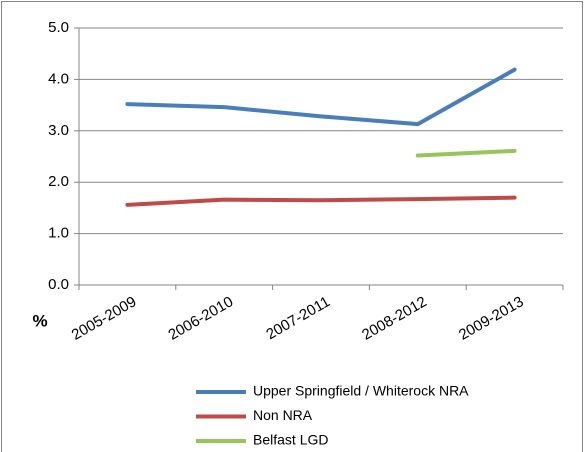 This screenshot has height=452, width=584. I want to click on x-tick-label: 2008-2012, so click(394, 318).